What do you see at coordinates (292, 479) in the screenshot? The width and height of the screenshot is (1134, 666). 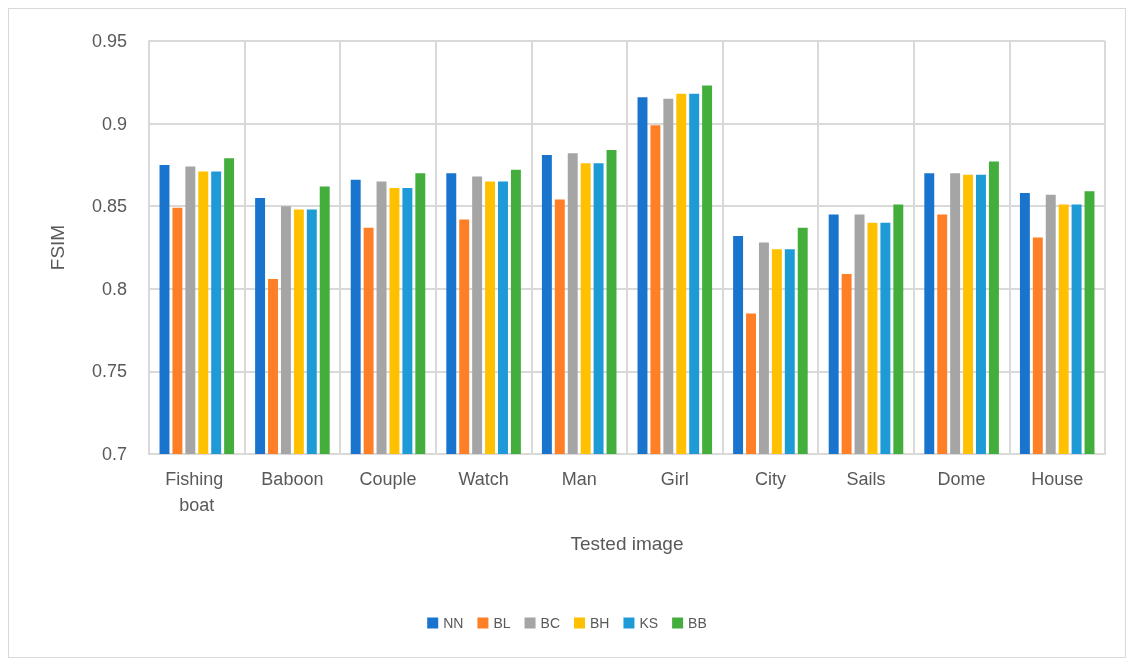 I see `x-tick-label: Baboon` at bounding box center [292, 479].